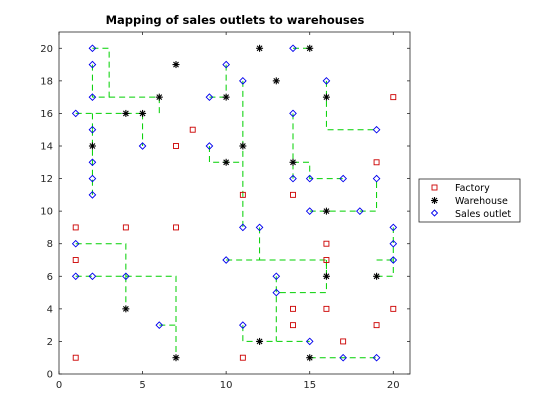  What do you see at coordinates (50, 244) in the screenshot?
I see `y-tick-label: 8` at bounding box center [50, 244].